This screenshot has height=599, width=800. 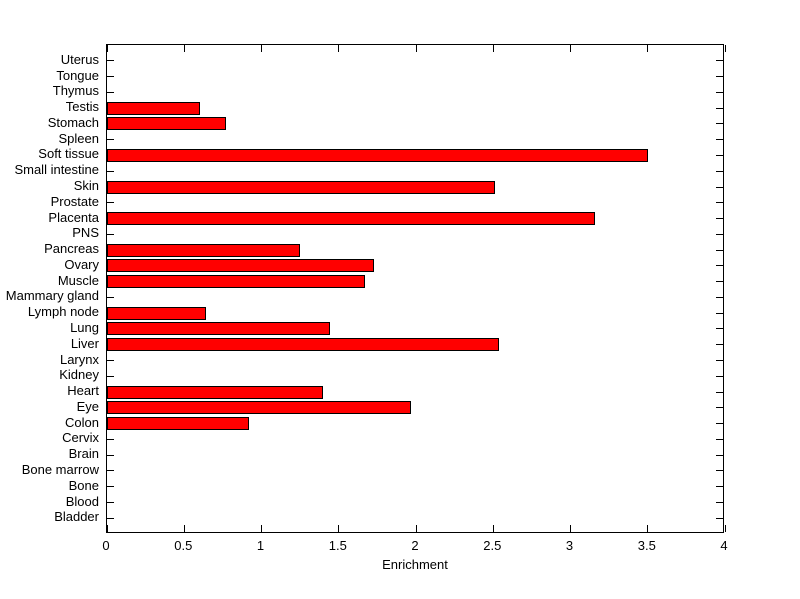 What do you see at coordinates (80, 438) in the screenshot?
I see `y-tick-label: Cervix` at bounding box center [80, 438].